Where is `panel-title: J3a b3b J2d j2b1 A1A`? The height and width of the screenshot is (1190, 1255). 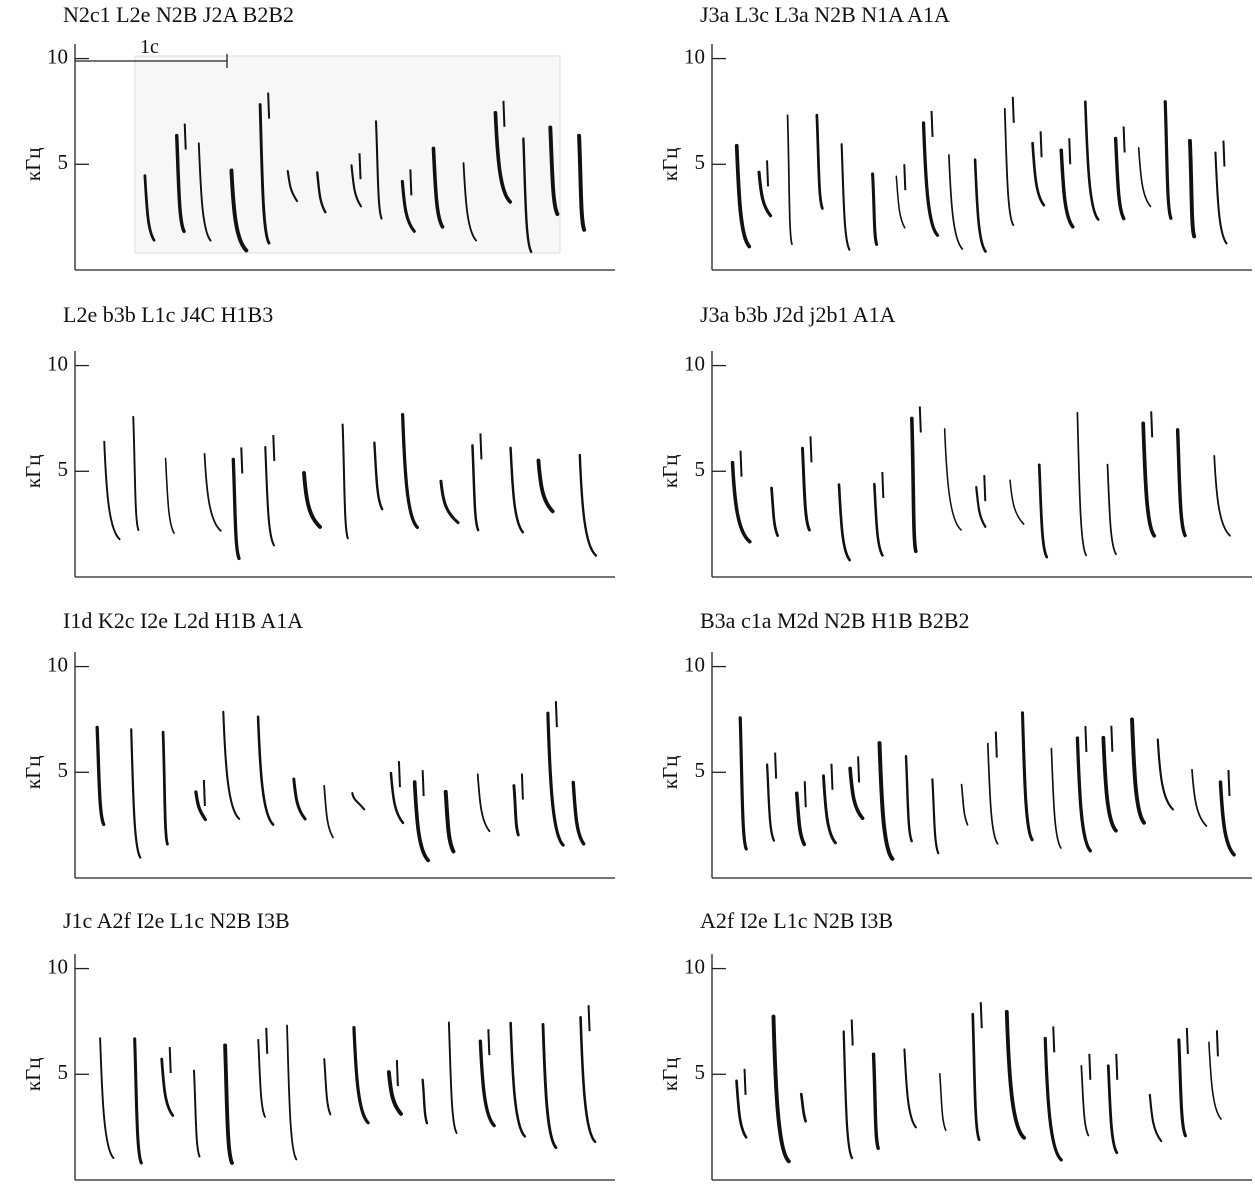 panel-title: J3a b3b J2d j2b1 A1A is located at coordinates (798, 314).